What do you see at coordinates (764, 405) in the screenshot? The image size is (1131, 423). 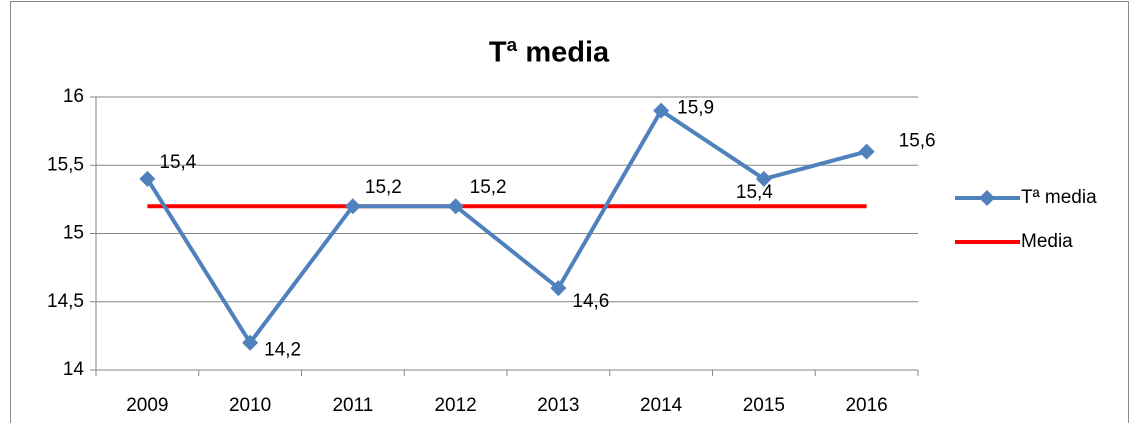 I see `x-tick-label: 2015` at bounding box center [764, 405].